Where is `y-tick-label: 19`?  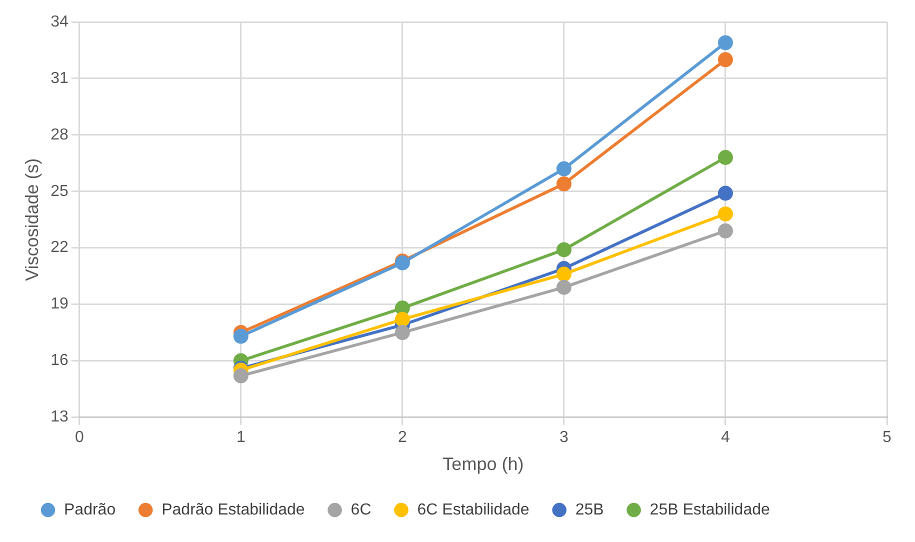
y-tick-label: 19 is located at coordinates (59, 304).